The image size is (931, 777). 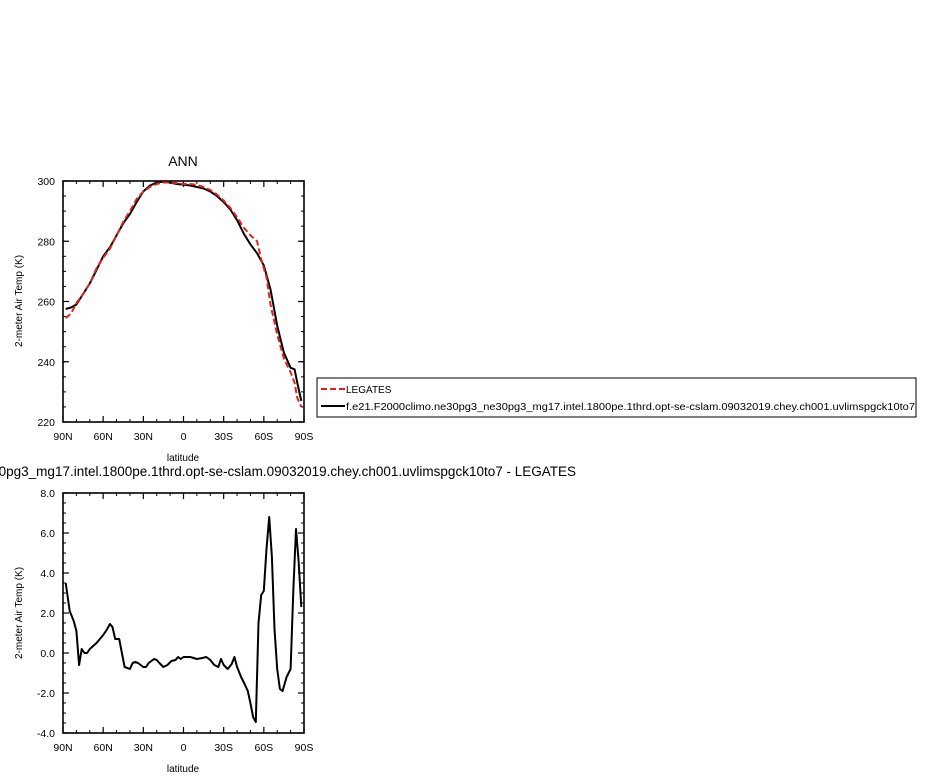 I want to click on bottom-y-tick-label: 6.0, so click(x=47, y=534).